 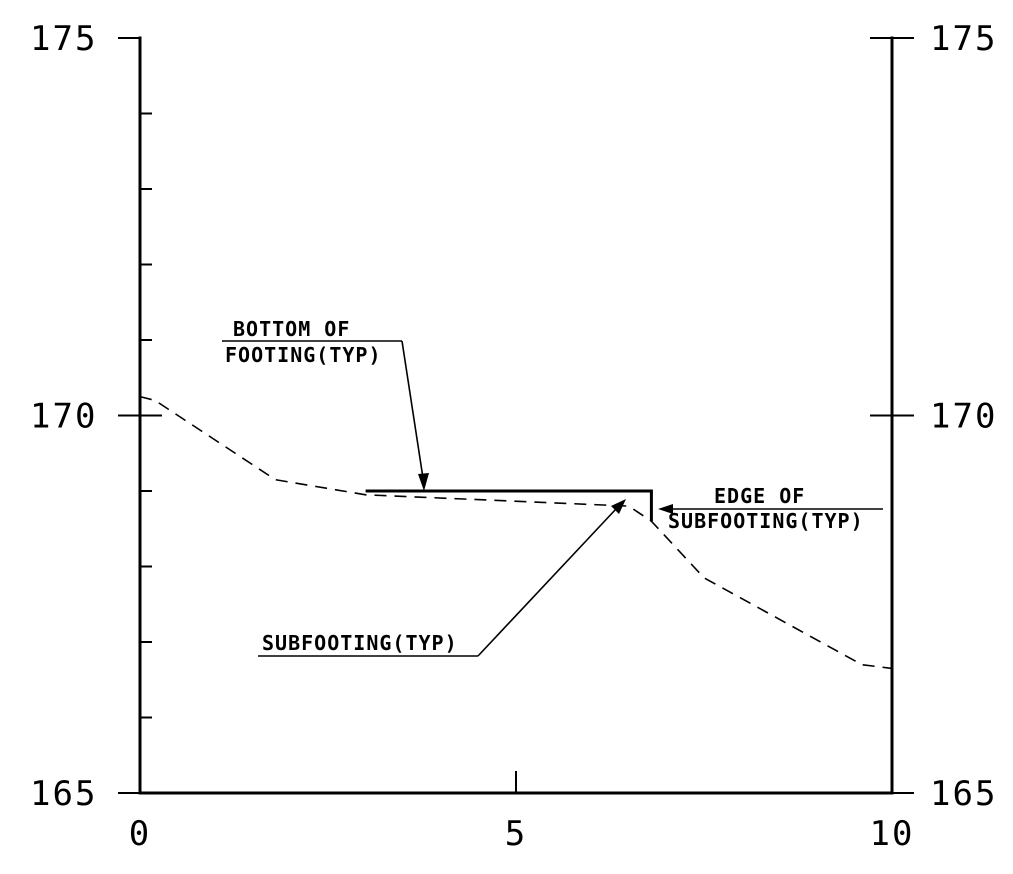 I want to click on annotation-bottom-of-footing-line-2: FOOTING(TYP), so click(x=303, y=355).